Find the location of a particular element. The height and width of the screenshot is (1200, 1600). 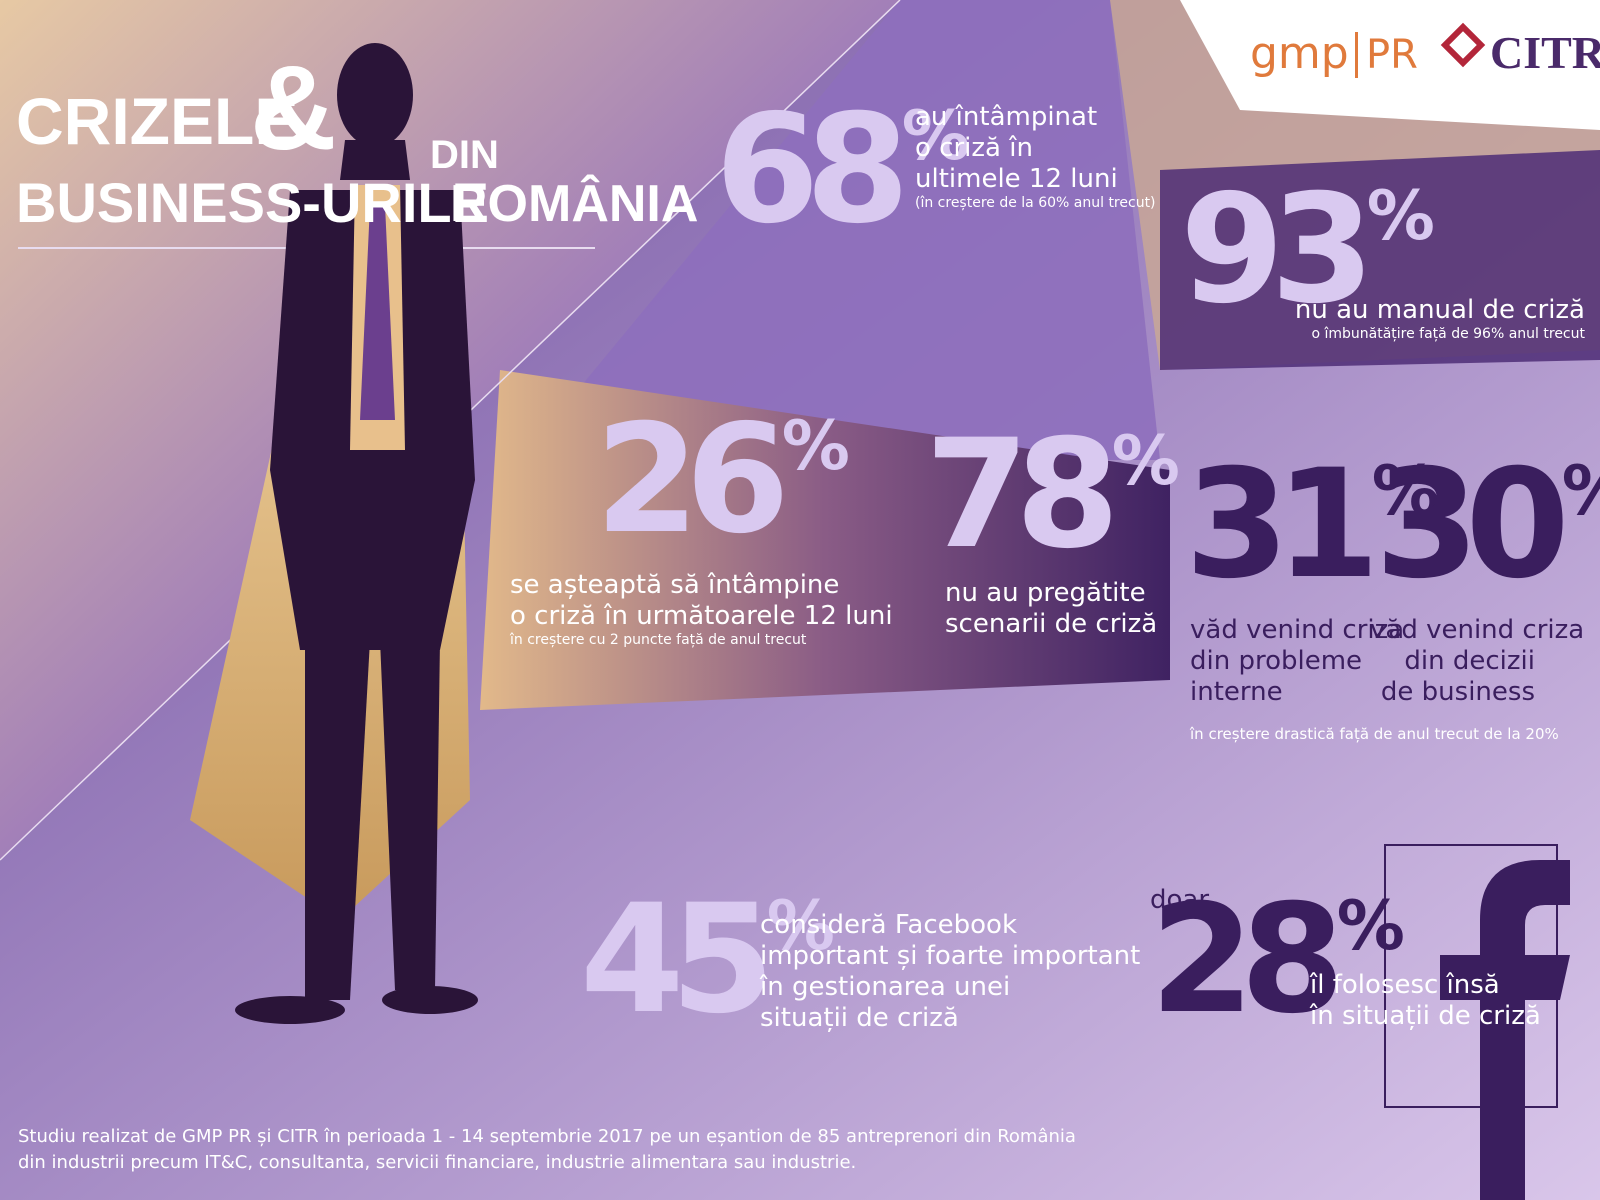

stat-number: 26% is located at coordinates (722, 480).